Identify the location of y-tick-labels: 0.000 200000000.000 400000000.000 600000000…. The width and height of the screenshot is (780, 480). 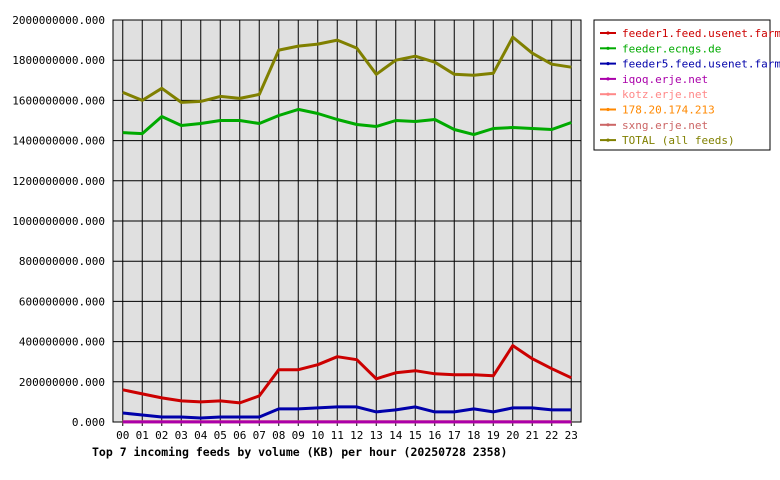
(58, 221).